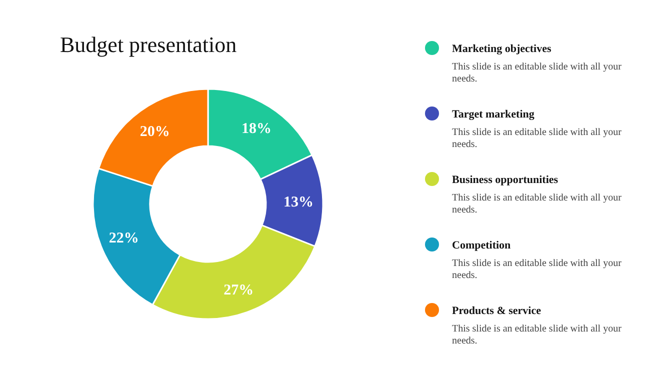 The height and width of the screenshot is (376, 670). Describe the element at coordinates (481, 245) in the screenshot. I see `legend-label: Competition` at that location.